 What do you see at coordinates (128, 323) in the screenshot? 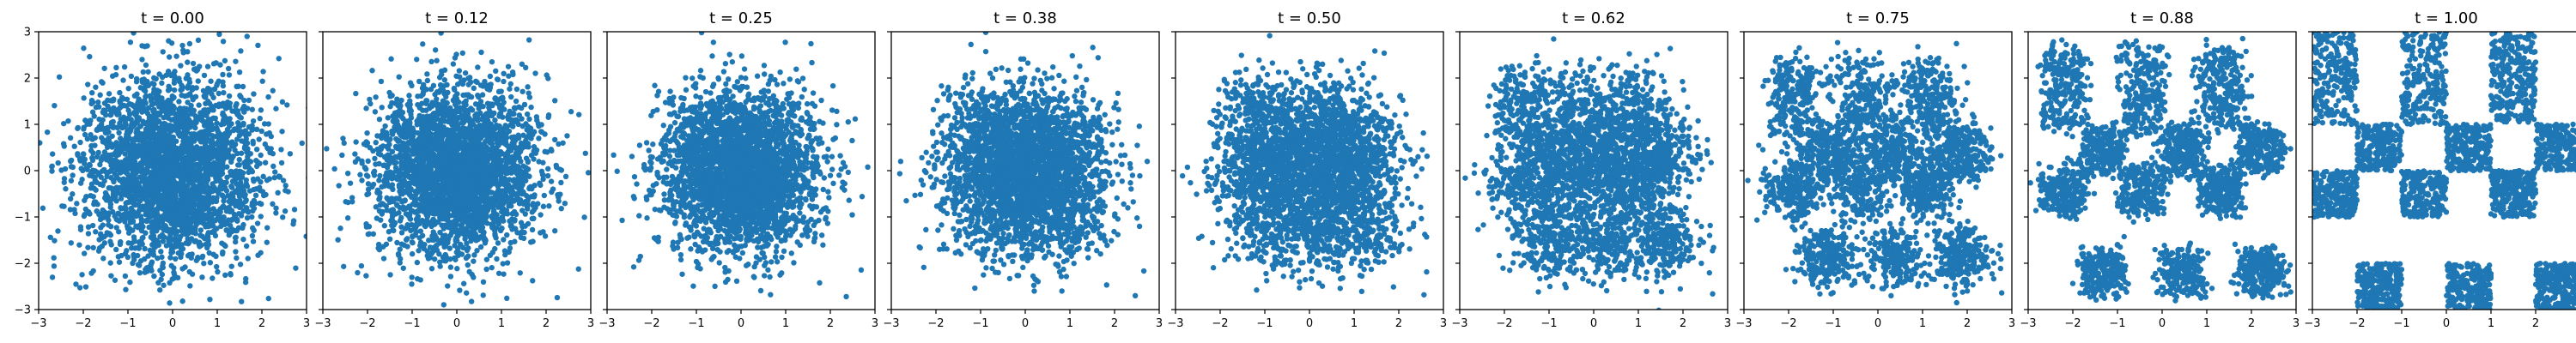
I see `x-tick-label: −1` at bounding box center [128, 323].